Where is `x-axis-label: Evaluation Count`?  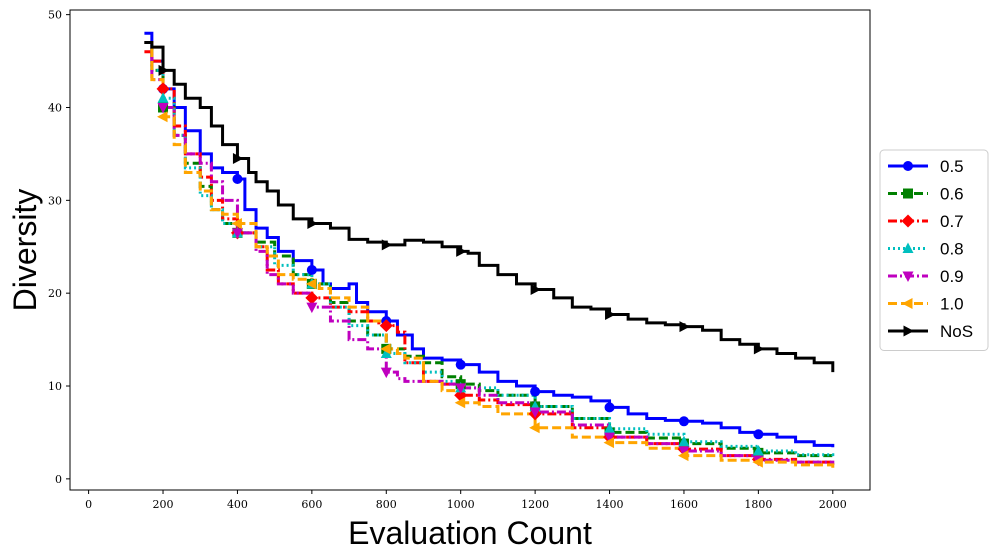
x-axis-label: Evaluation Count is located at coordinates (470, 533).